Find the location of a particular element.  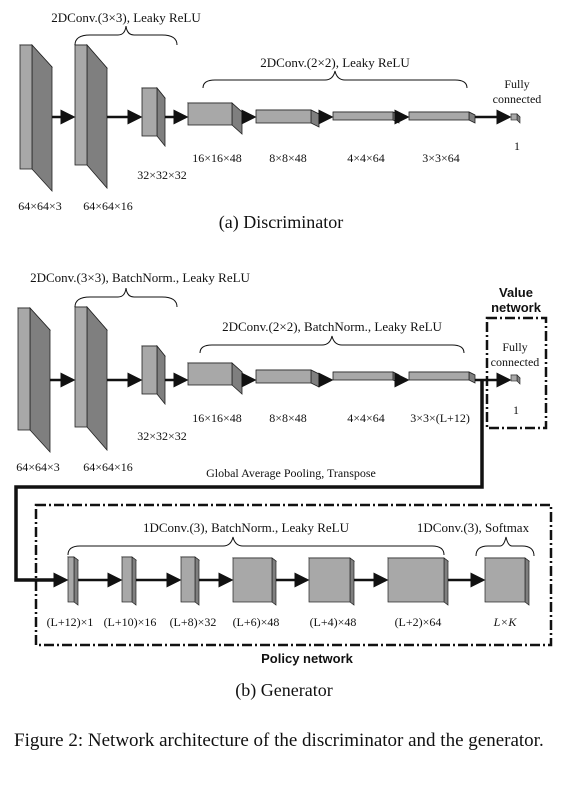

policy-shape-label: (L+2)×64 is located at coordinates (418, 622).